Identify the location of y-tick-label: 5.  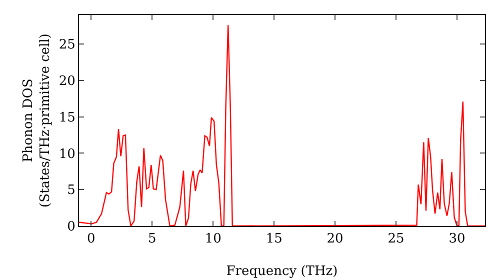
(71, 190).